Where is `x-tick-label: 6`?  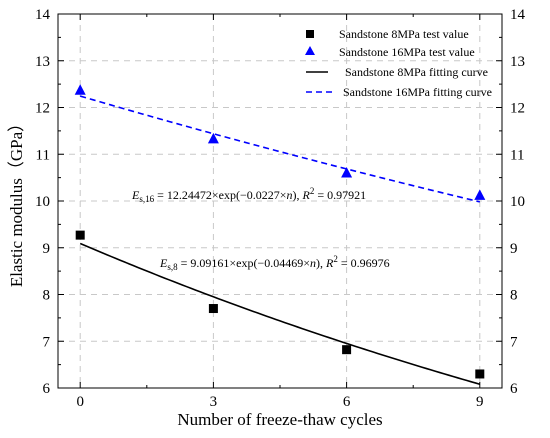
x-tick-label: 6 is located at coordinates (347, 402).